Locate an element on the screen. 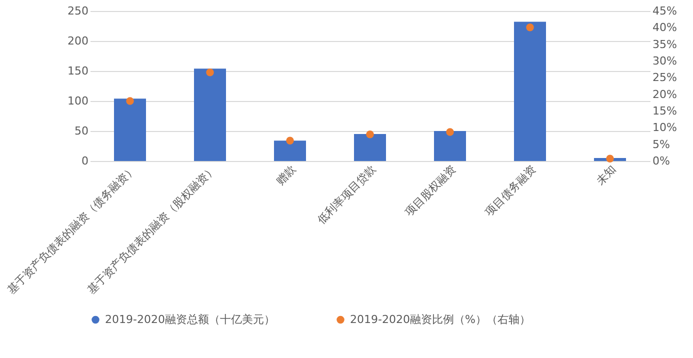 This screenshot has height=358, width=693. y2-tick-label: 45% is located at coordinates (664, 11).